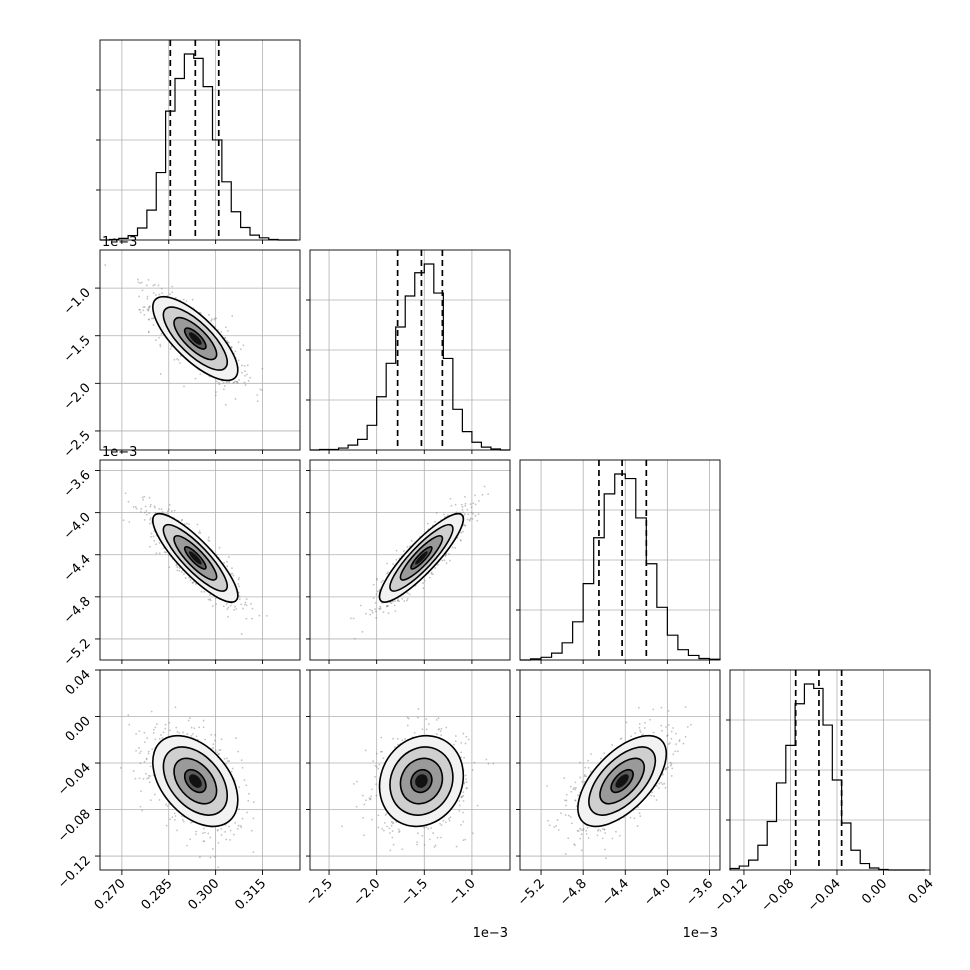  Describe the element at coordinates (119, 242) in the screenshot. I see `y-offset-label: 1e−3` at that location.